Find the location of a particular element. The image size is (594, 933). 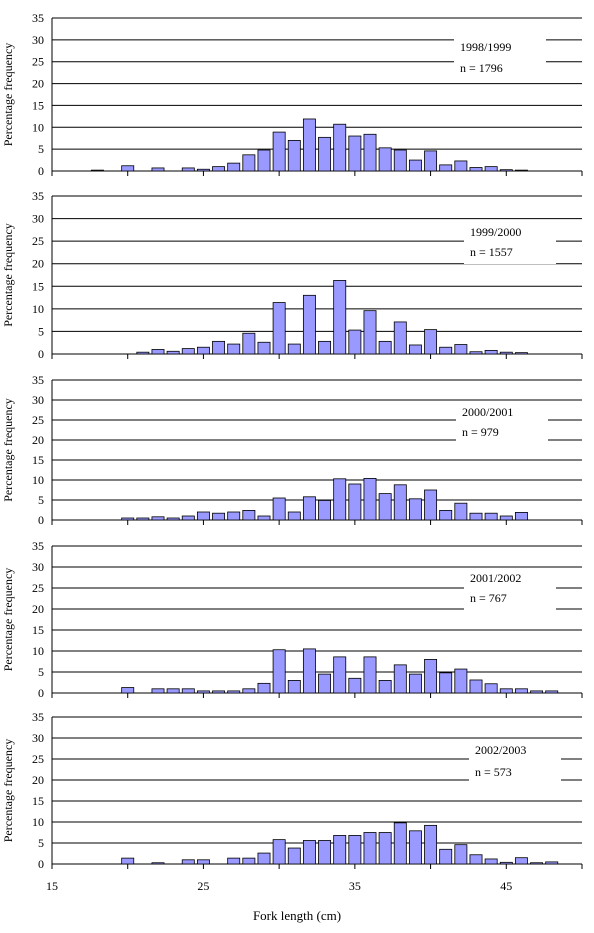

x-tick-label: 35 is located at coordinates (355, 886).